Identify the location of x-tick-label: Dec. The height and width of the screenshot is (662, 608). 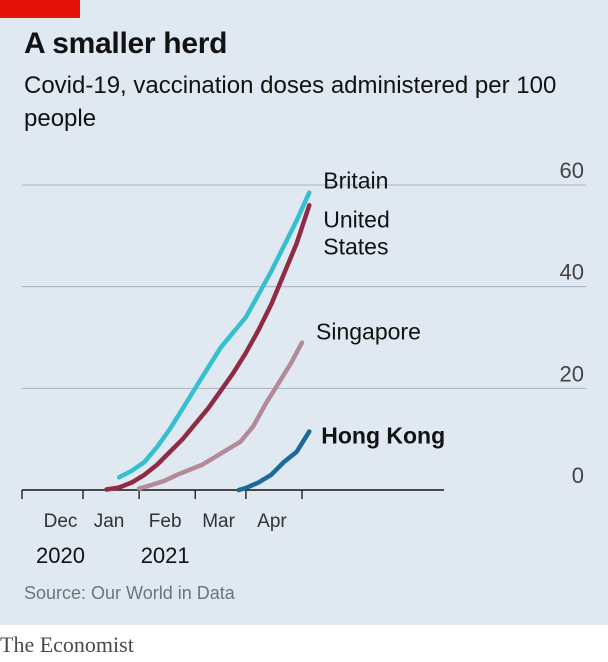
(61, 521).